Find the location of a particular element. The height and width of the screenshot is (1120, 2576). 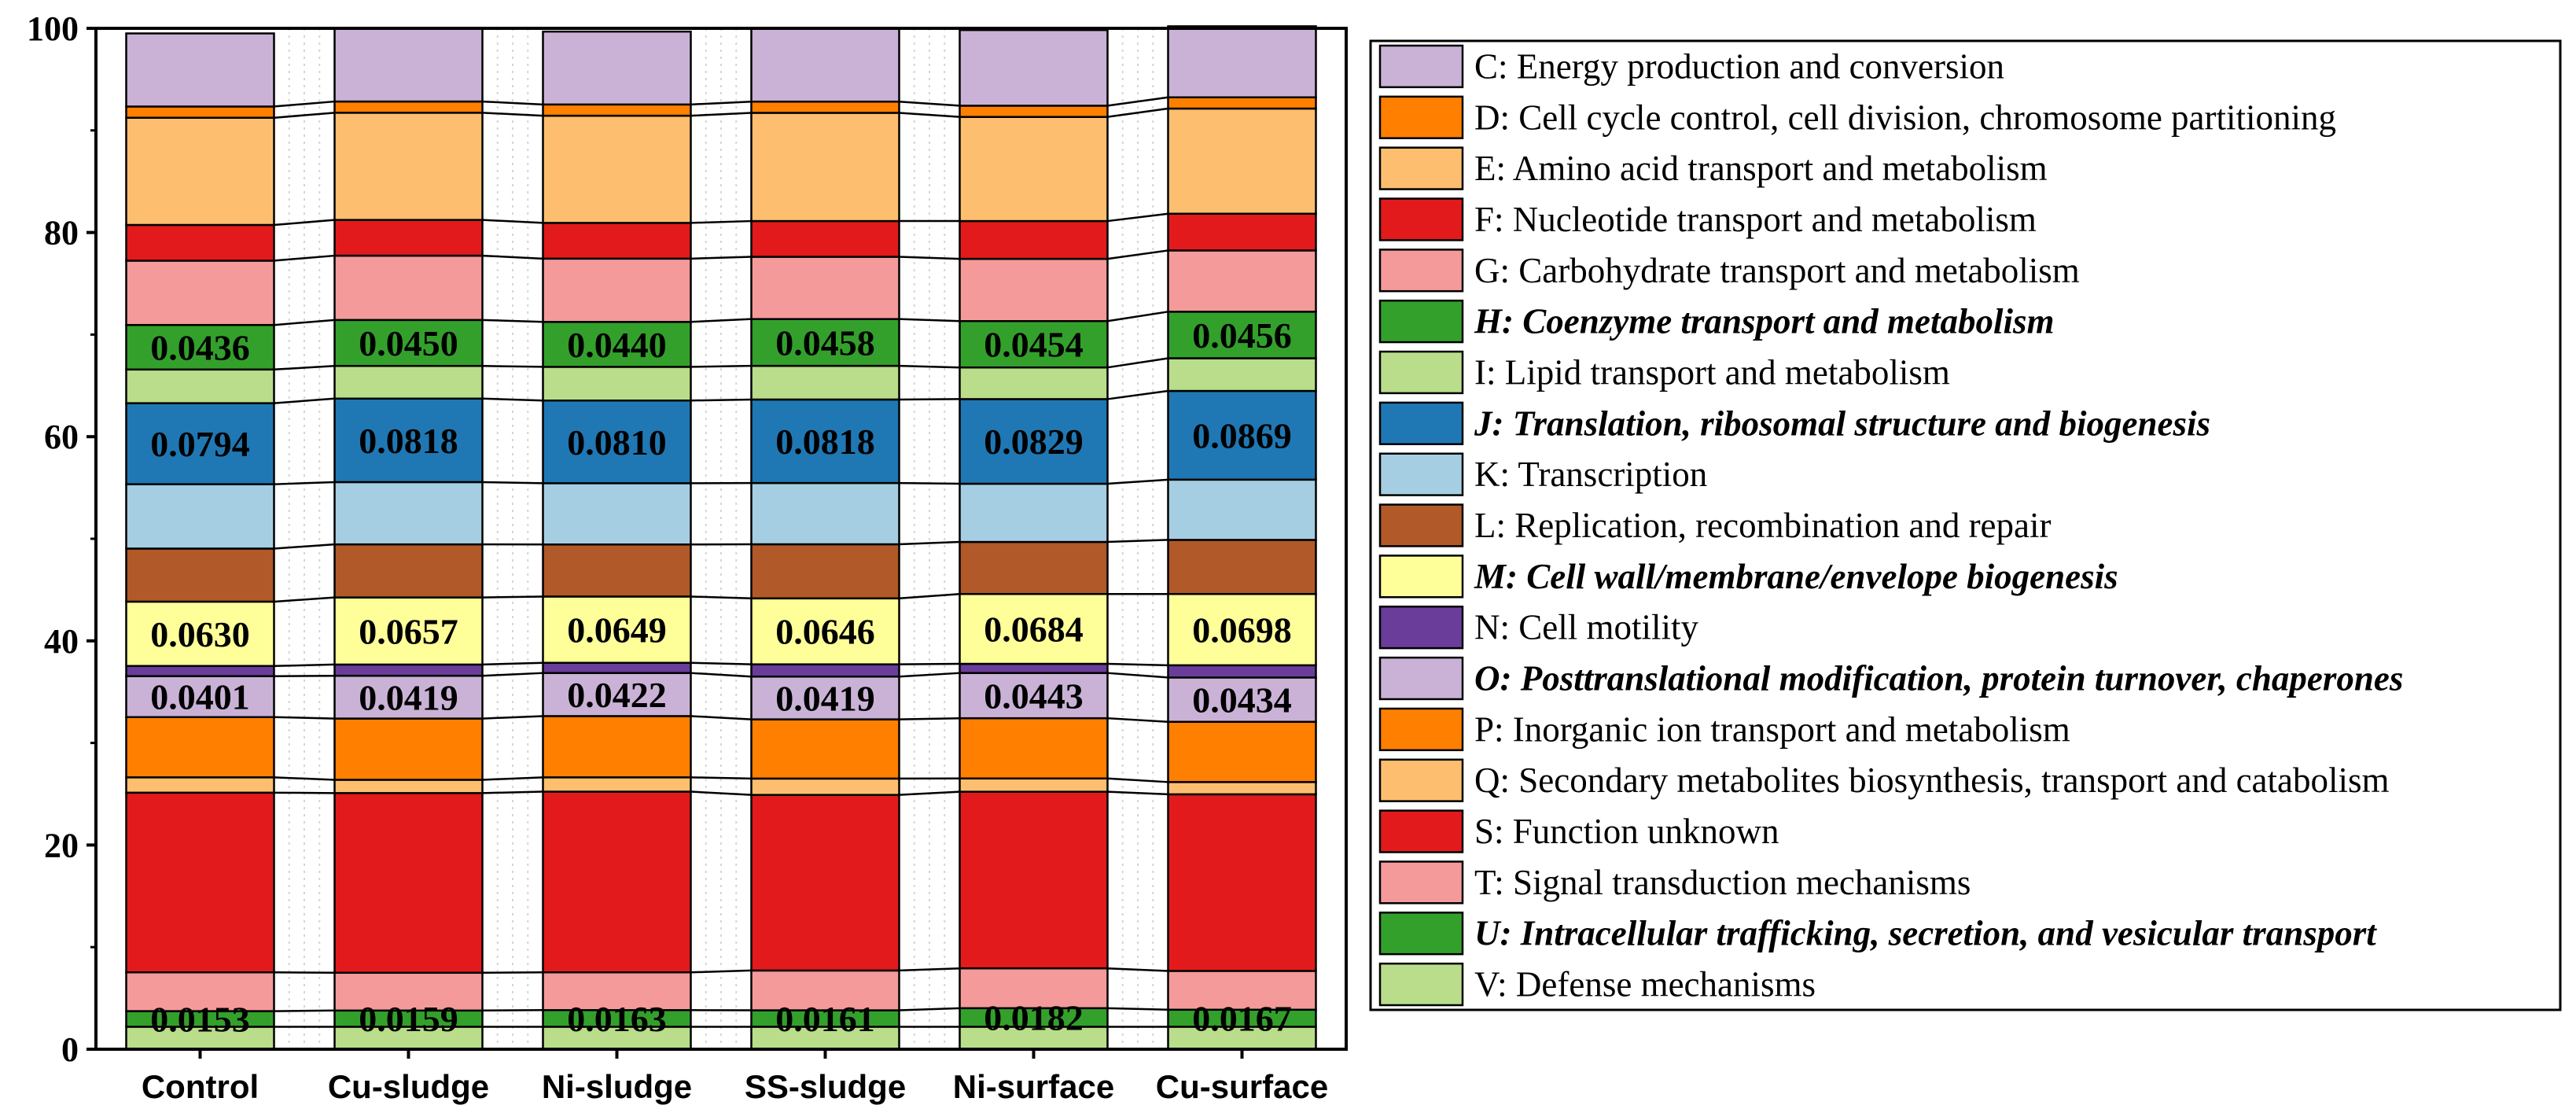

bar-segment-cu-sludge-f is located at coordinates (409, 238).